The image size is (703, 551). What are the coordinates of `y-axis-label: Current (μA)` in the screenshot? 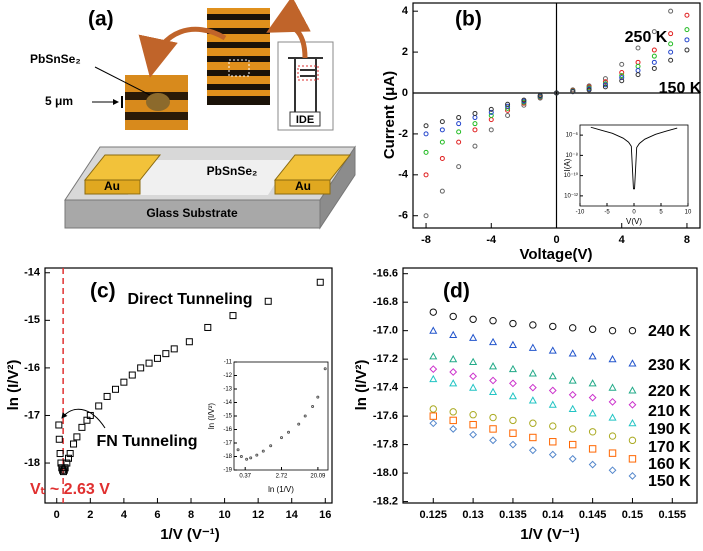 It's located at (389, 115).